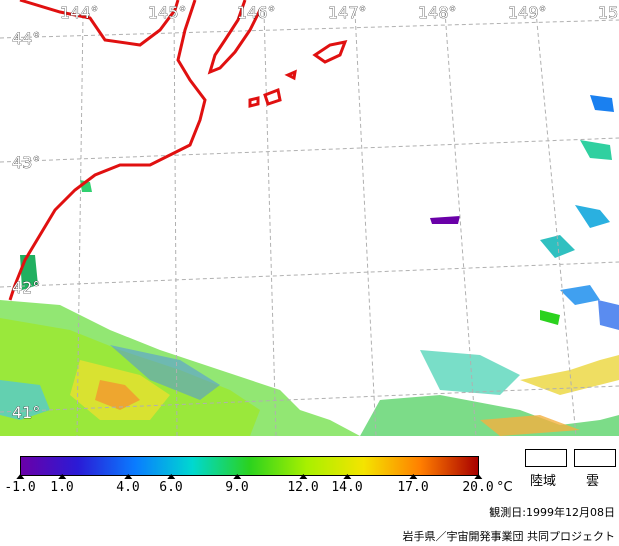 Image resolution: width=619 pixels, height=546 pixels. What do you see at coordinates (546, 458) in the screenshot?
I see `land-swatch` at bounding box center [546, 458].